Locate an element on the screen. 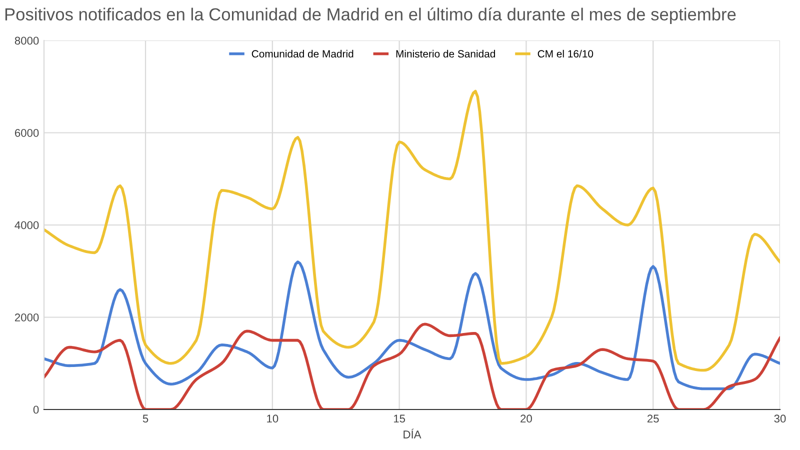 The width and height of the screenshot is (800, 450). y-tick-label: 4000 is located at coordinates (26, 225).